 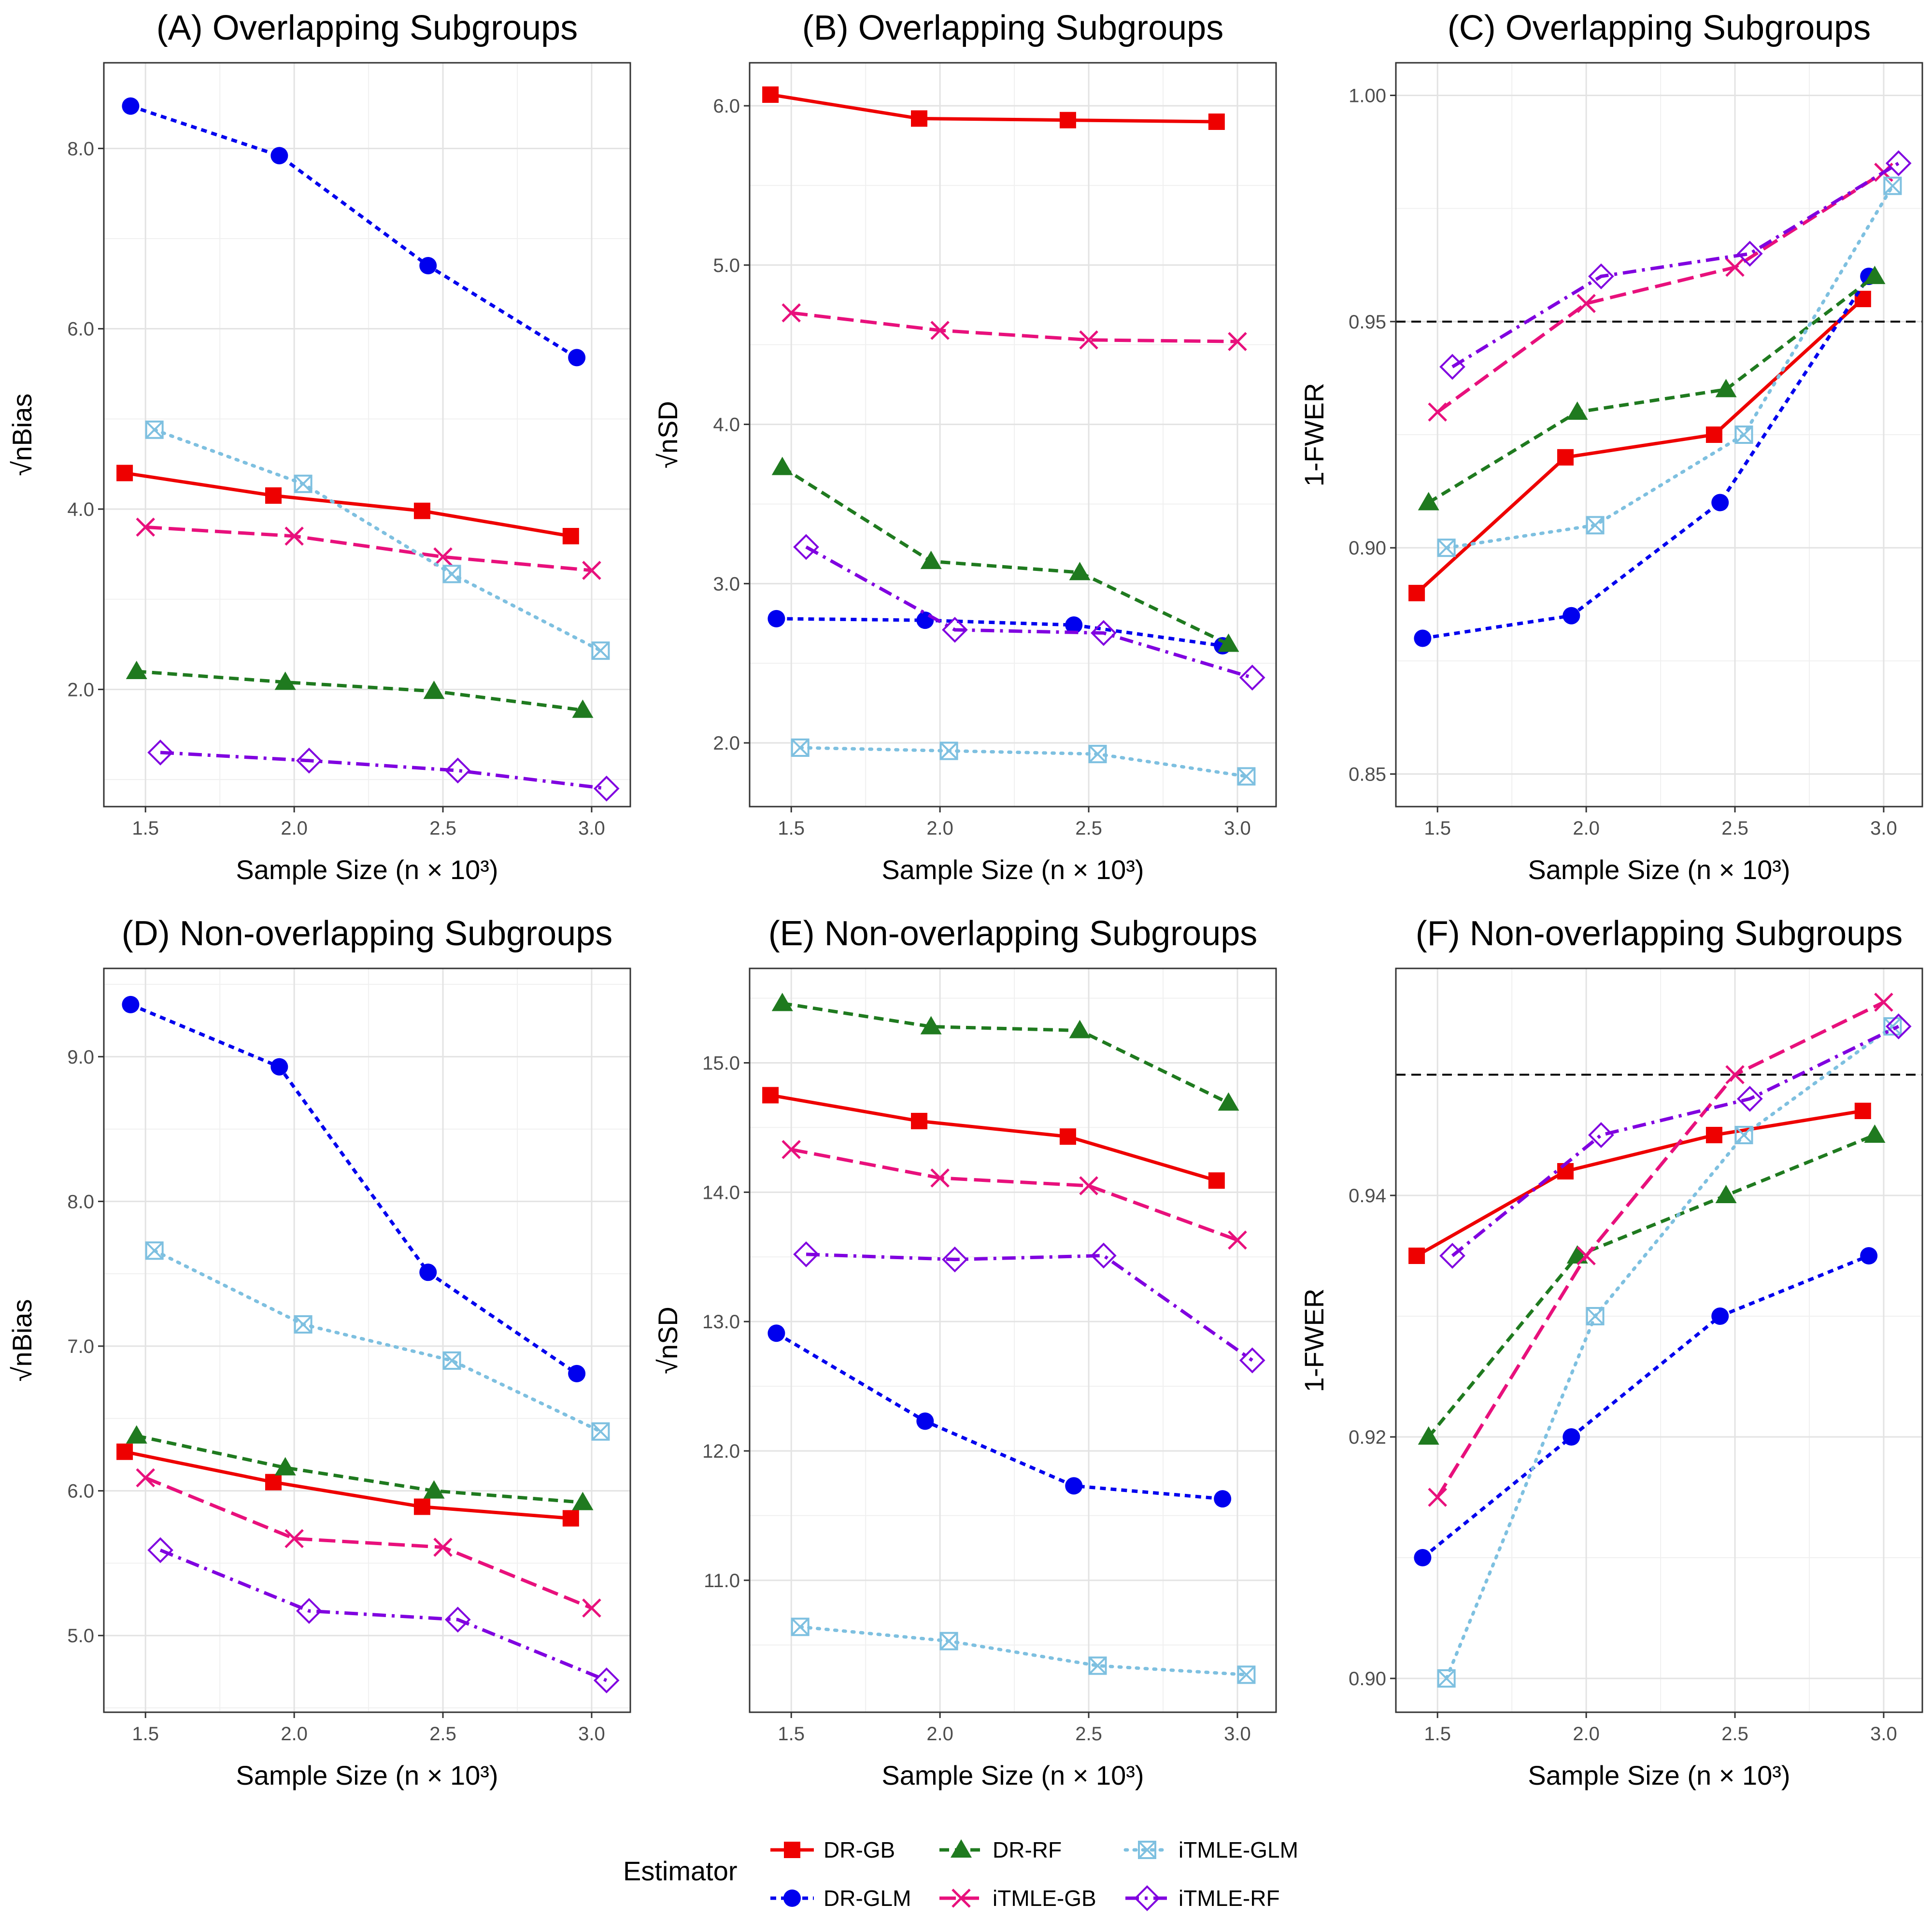 I want to click on series-dr-glm, so click(x=354, y=1188).